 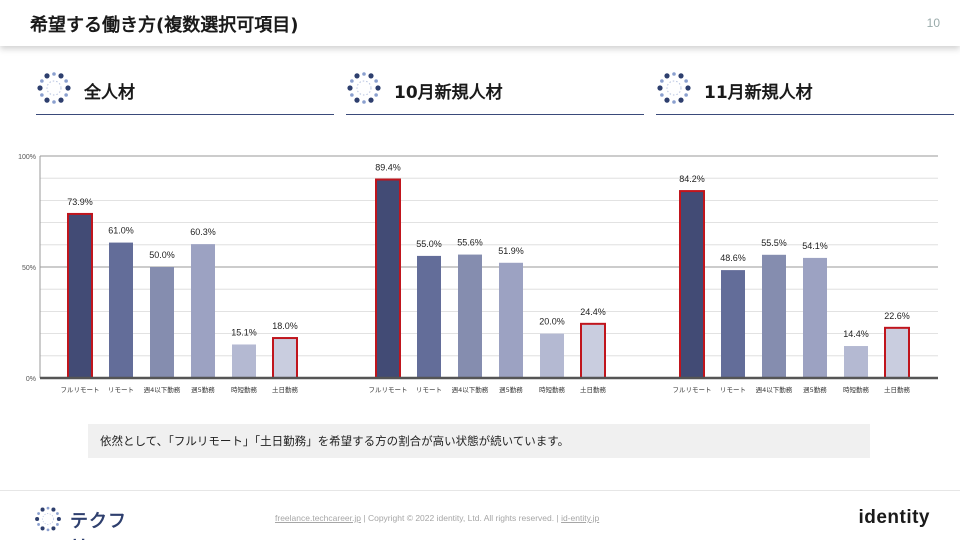 What do you see at coordinates (318, 518) in the screenshot?
I see `techcareer-link: freelance.techcareer.jp` at bounding box center [318, 518].